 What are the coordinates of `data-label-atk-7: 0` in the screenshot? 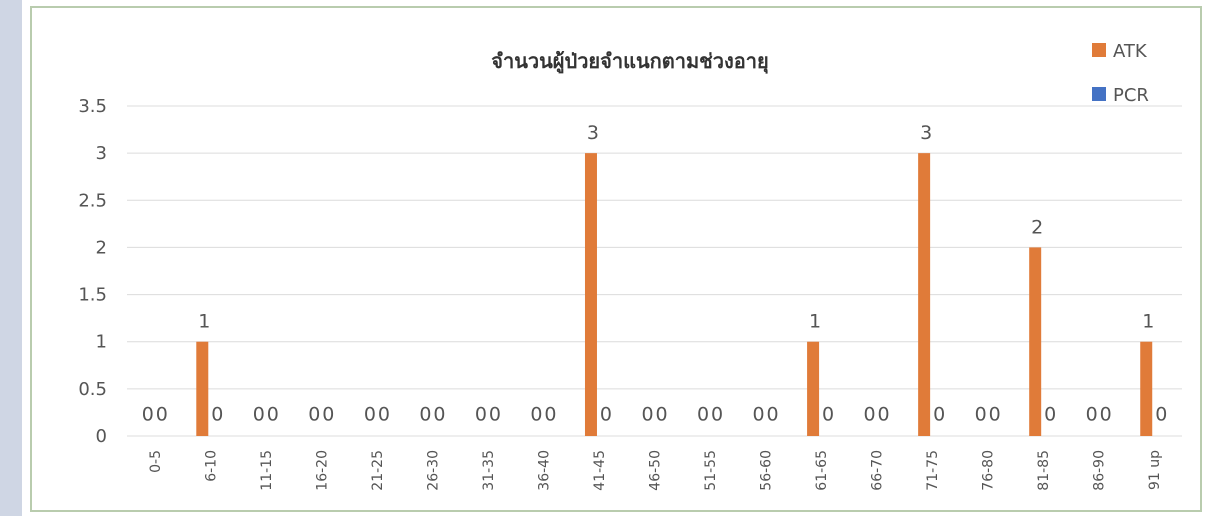 It's located at (536, 414).